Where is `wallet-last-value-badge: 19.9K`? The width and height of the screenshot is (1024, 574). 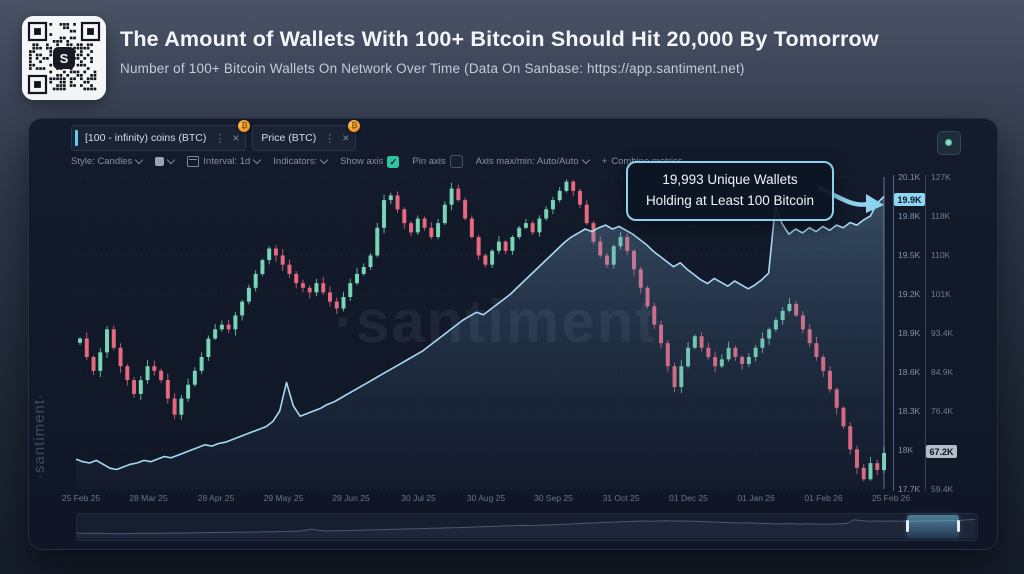
wallet-last-value-badge: 19.9K is located at coordinates (910, 199).